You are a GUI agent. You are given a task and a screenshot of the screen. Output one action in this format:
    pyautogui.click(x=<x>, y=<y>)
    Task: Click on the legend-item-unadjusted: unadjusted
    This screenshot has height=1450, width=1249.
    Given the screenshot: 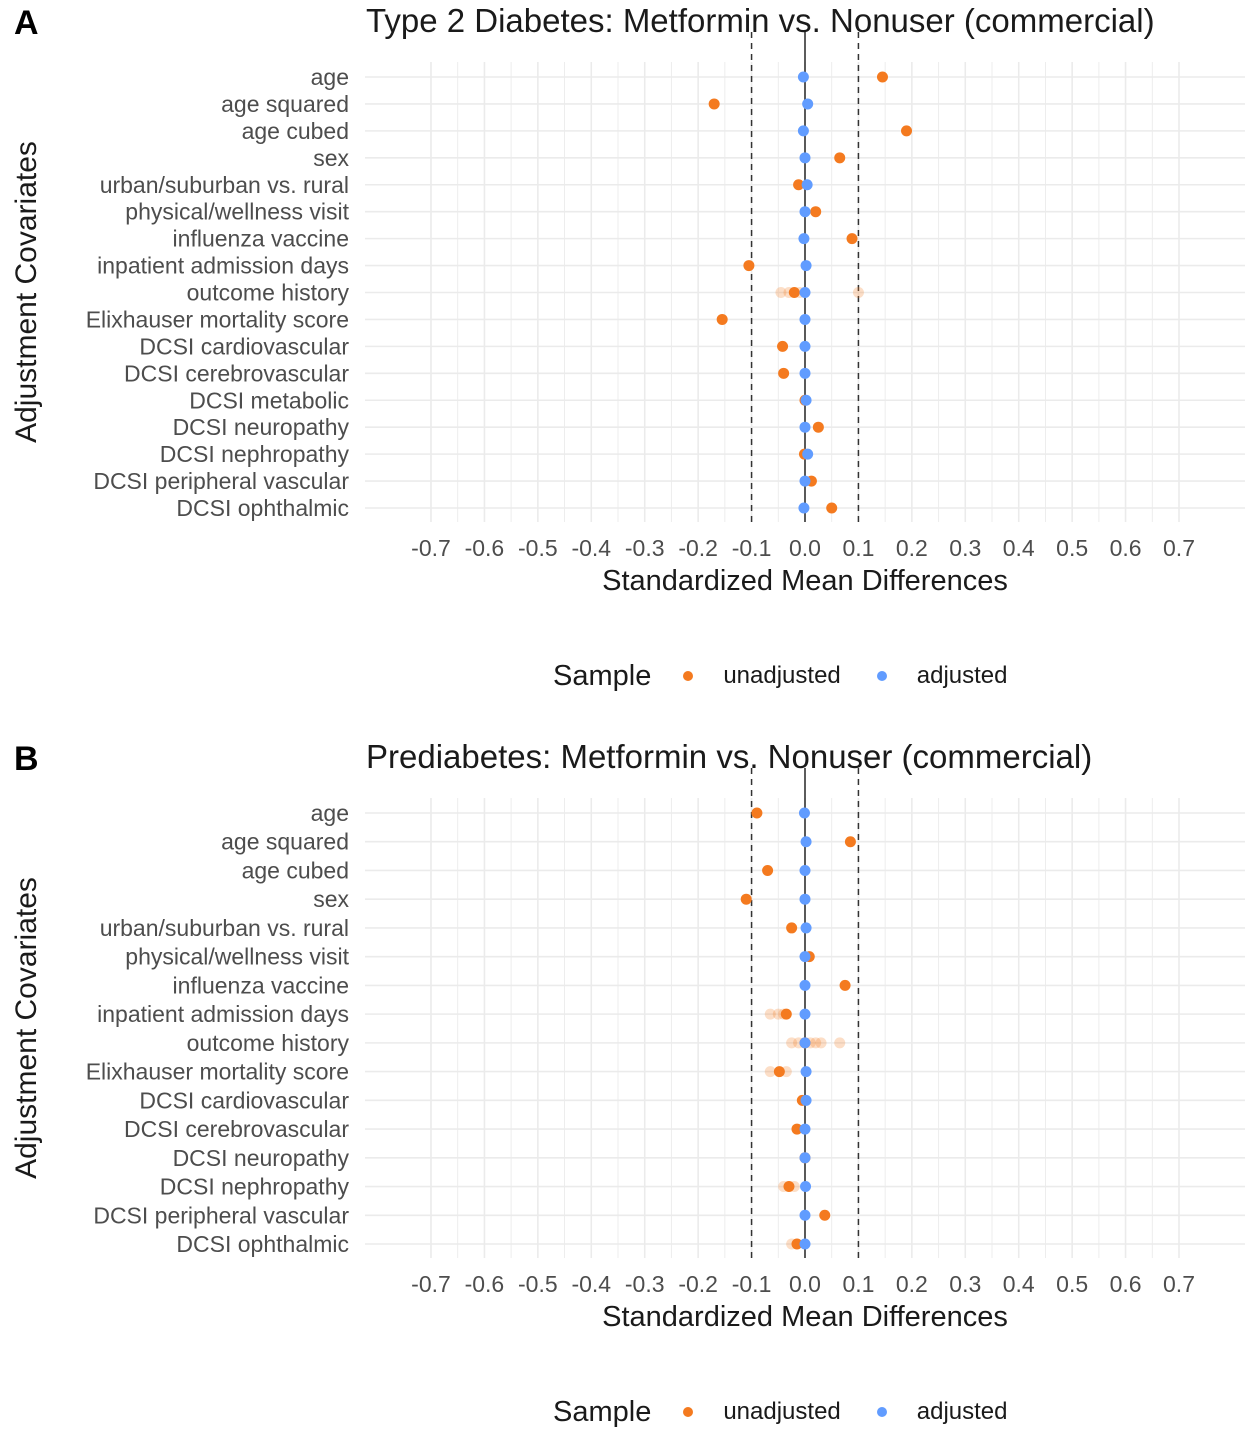 What is the action you would take?
    pyautogui.click(x=762, y=676)
    